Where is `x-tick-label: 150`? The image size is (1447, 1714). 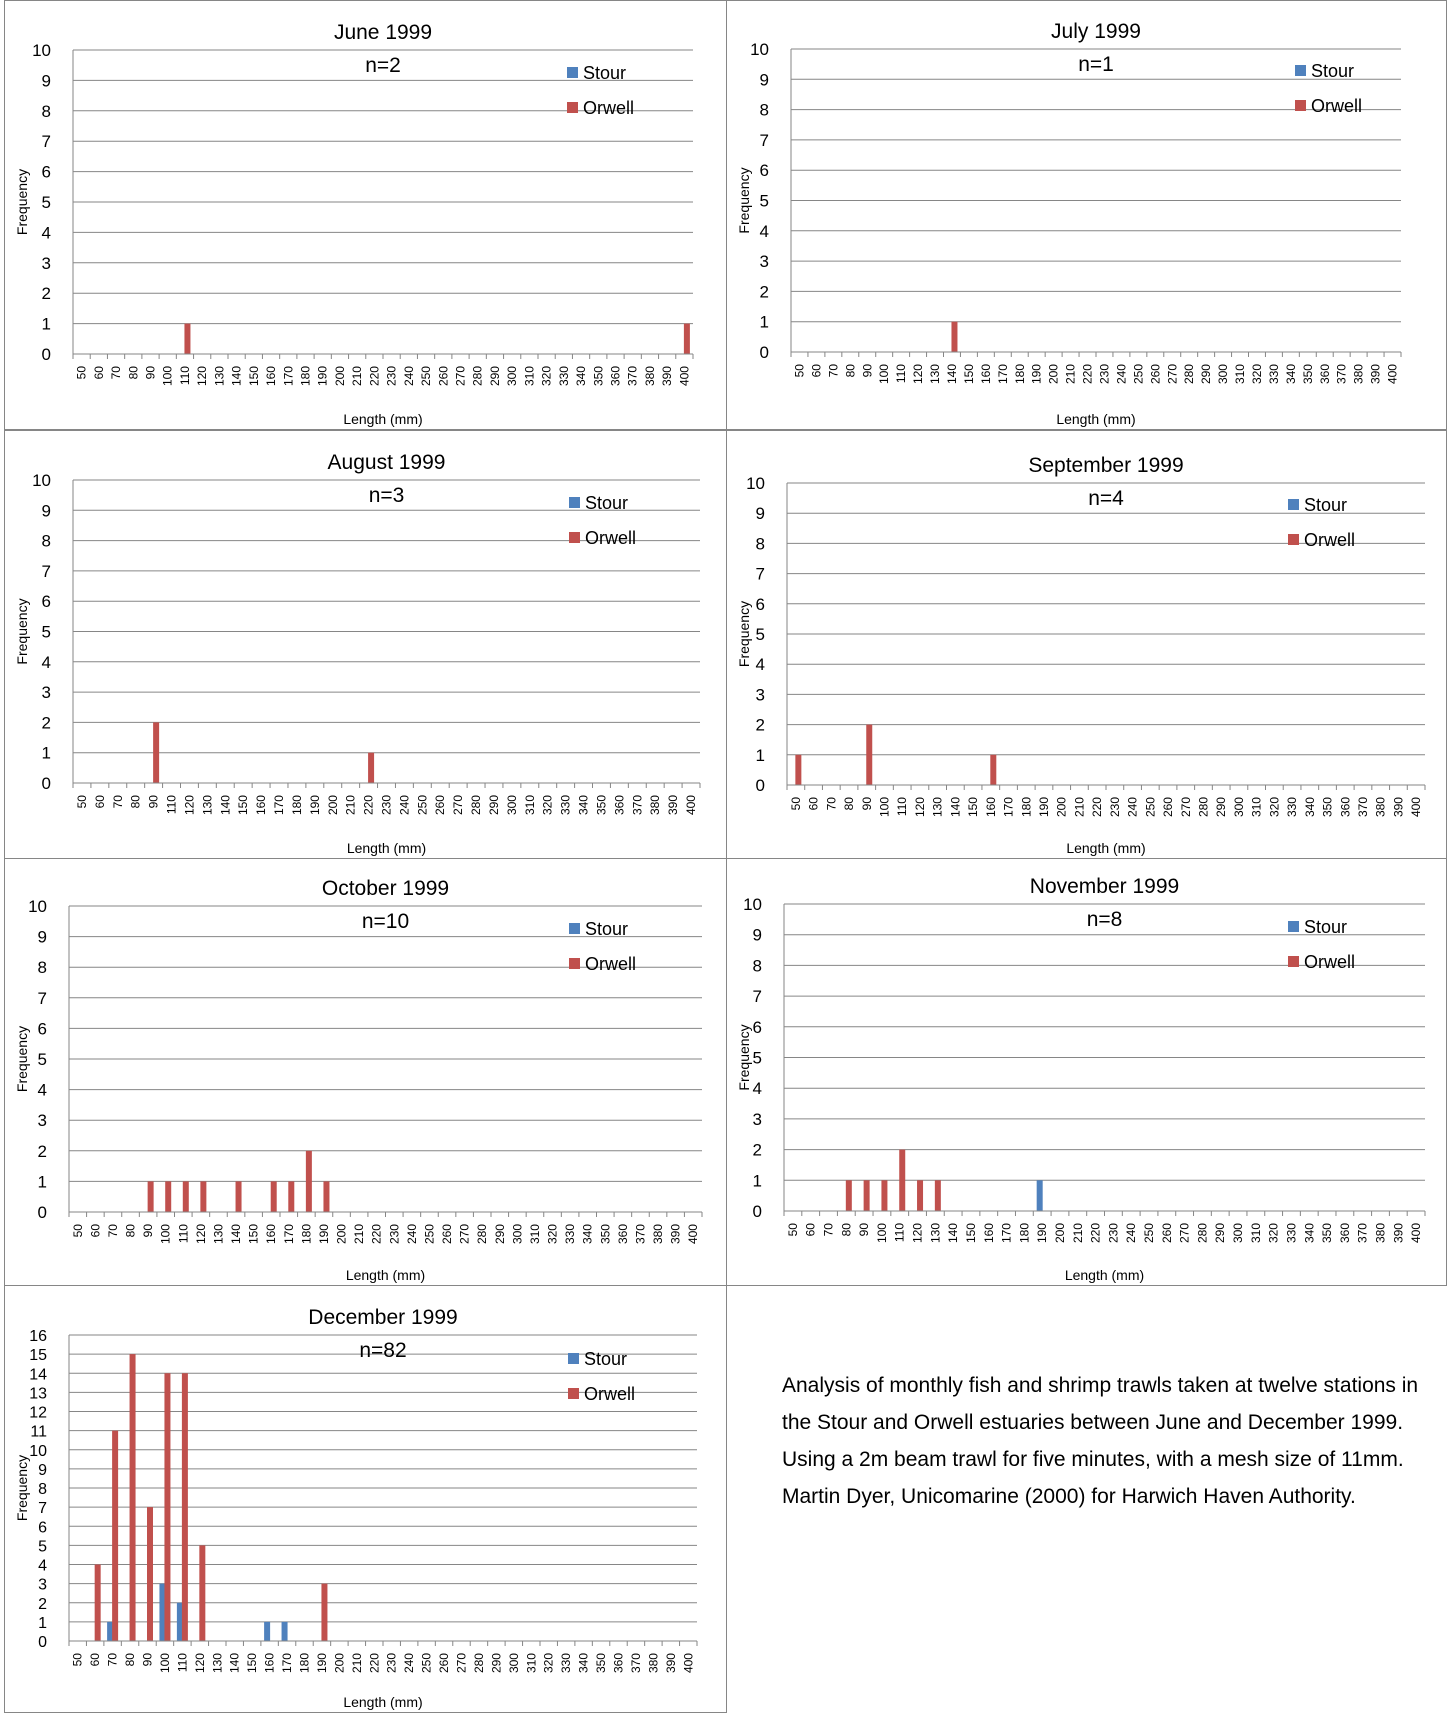
x-tick-label: 150 is located at coordinates (973, 807).